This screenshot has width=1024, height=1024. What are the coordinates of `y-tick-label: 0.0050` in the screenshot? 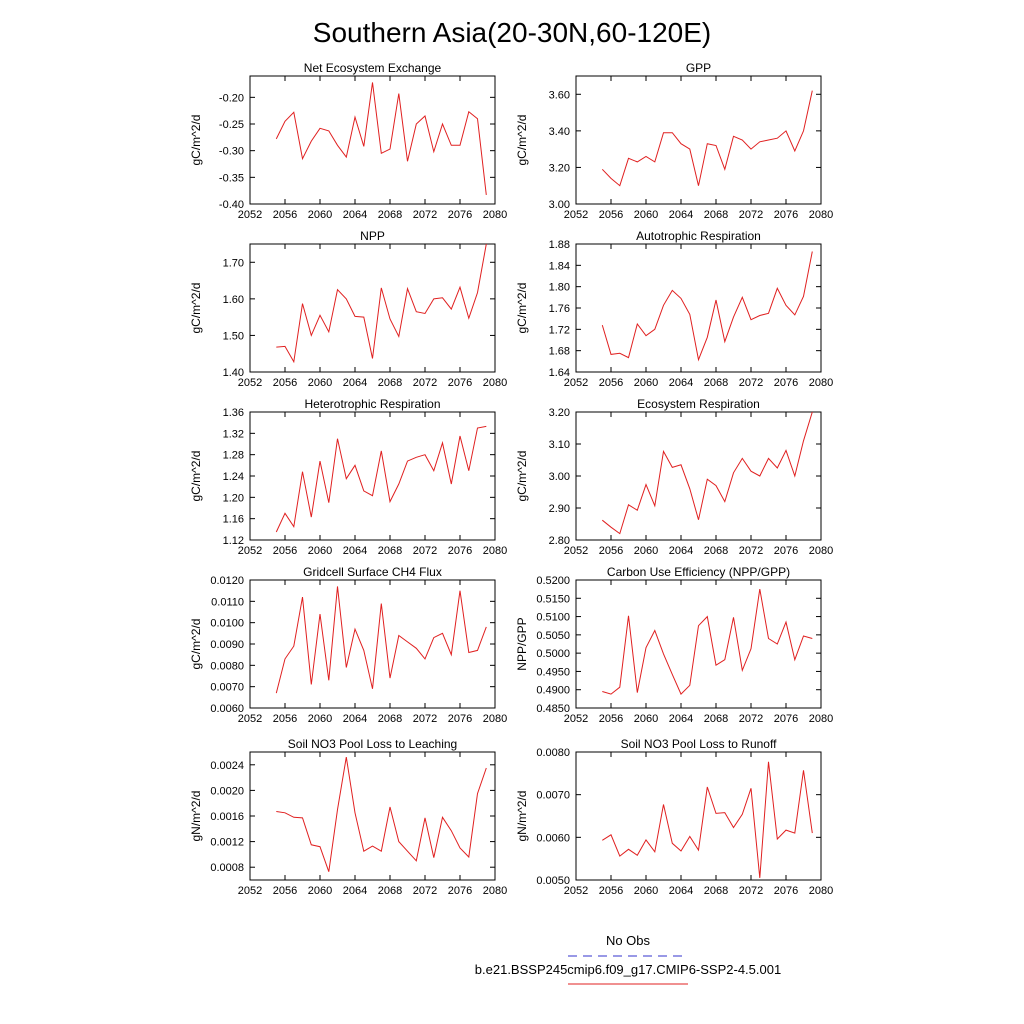 It's located at (553, 881).